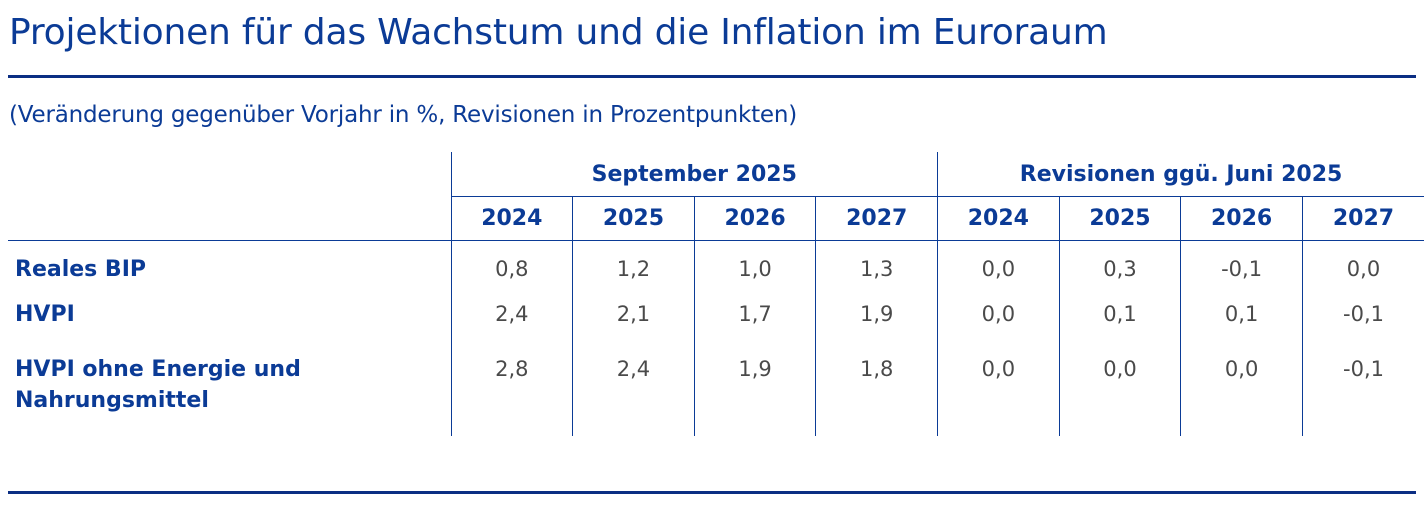 The width and height of the screenshot is (1428, 508). What do you see at coordinates (229, 218) in the screenshot?
I see `year-header-blank` at bounding box center [229, 218].